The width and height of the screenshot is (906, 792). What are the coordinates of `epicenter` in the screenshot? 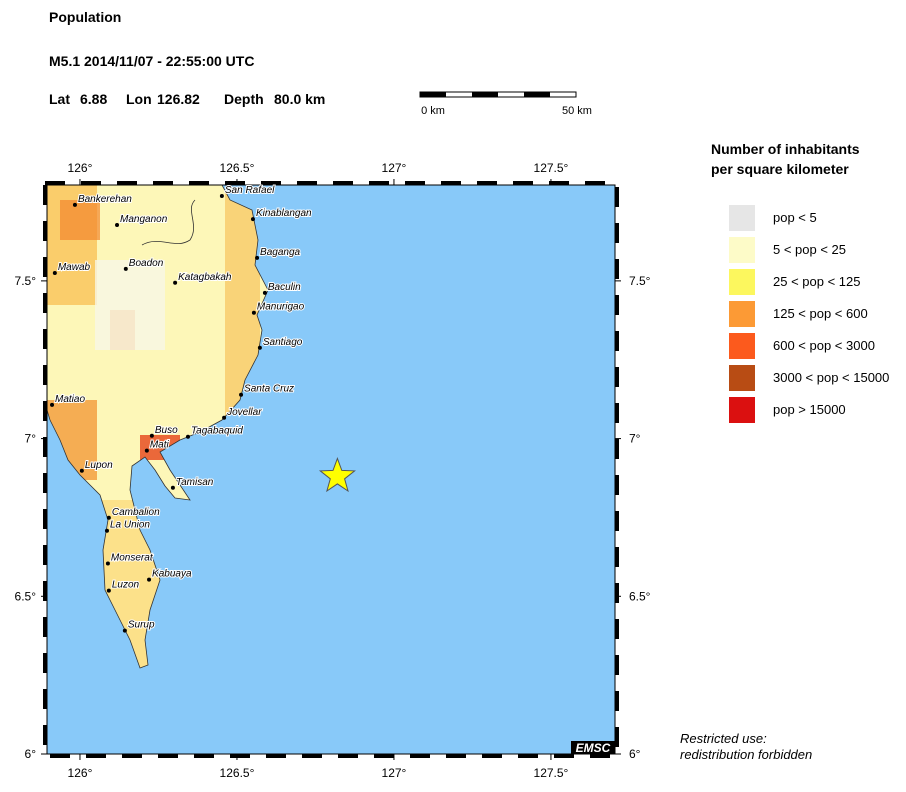 It's located at (337, 474).